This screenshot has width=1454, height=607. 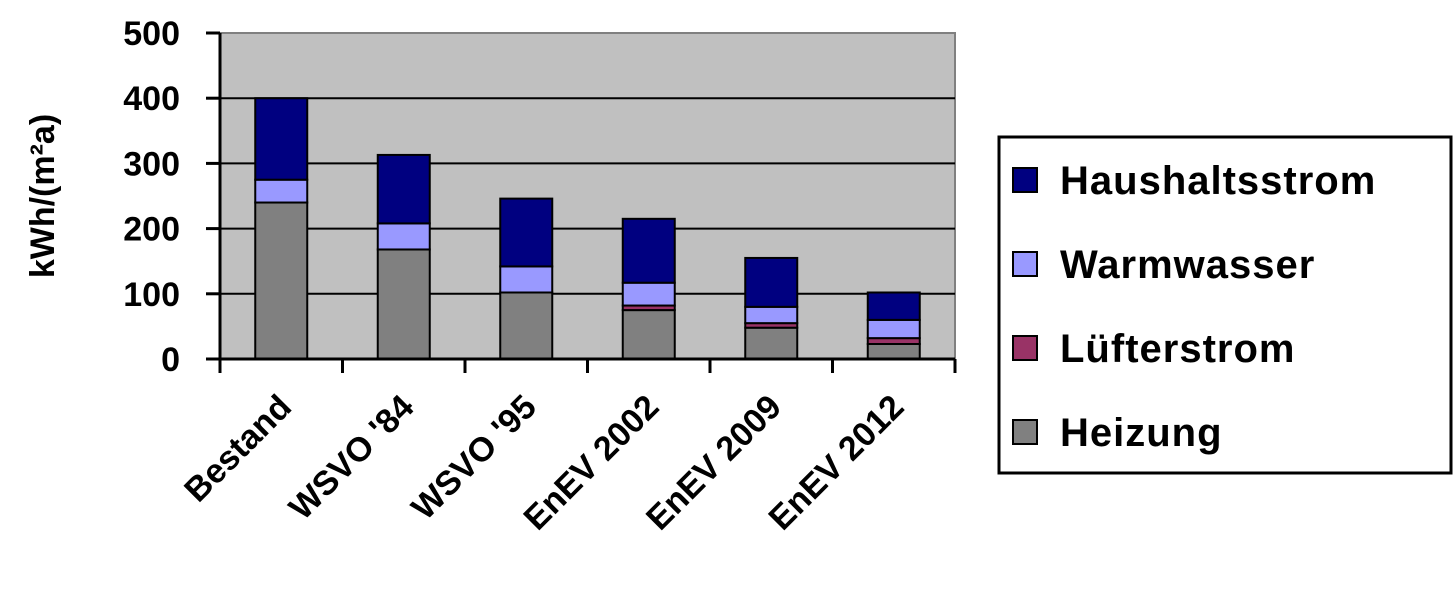 What do you see at coordinates (352, 458) in the screenshot?
I see `x-category-label: WSVO '84` at bounding box center [352, 458].